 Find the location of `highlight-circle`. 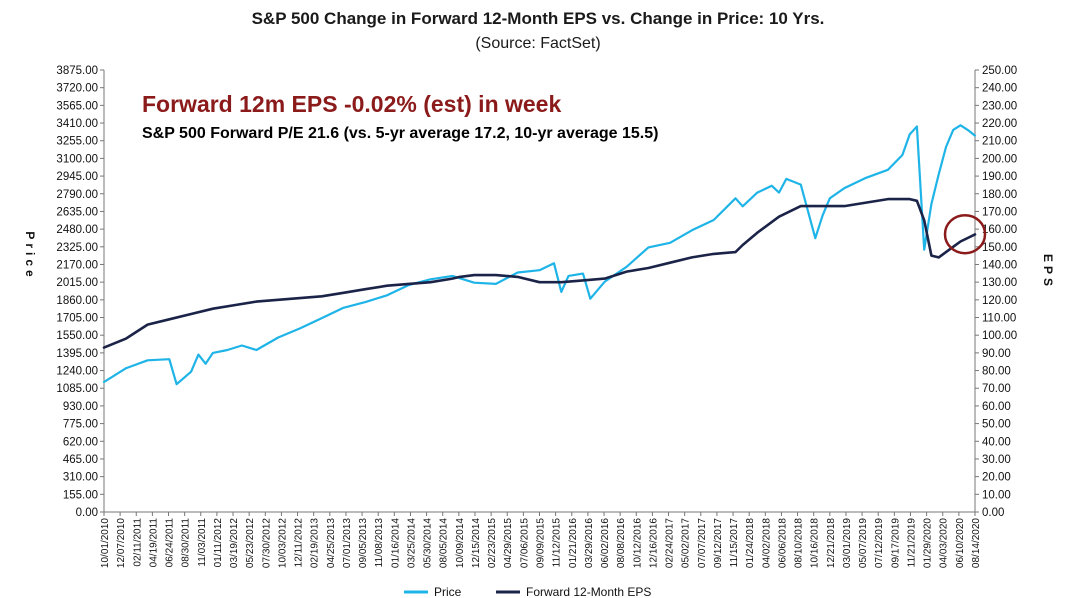

highlight-circle is located at coordinates (965, 234).